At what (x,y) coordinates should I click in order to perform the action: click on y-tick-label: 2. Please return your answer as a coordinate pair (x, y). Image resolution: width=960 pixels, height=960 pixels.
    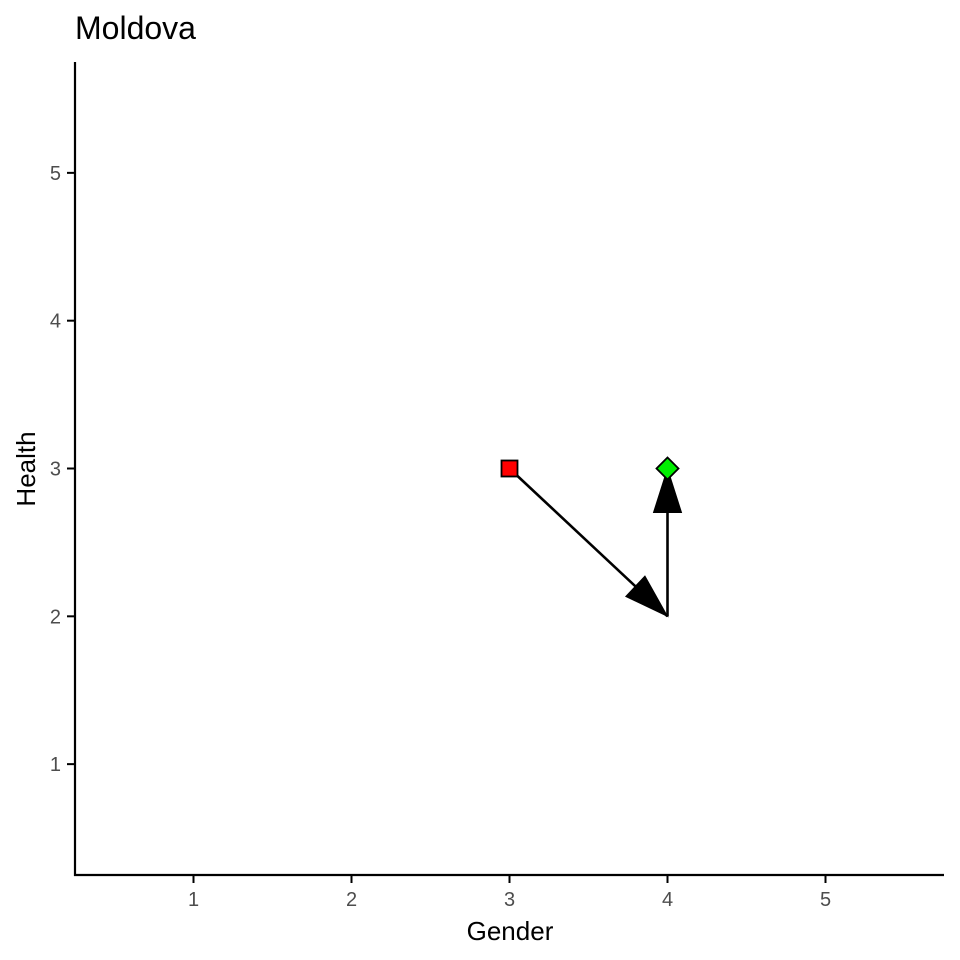
    Looking at the image, I should click on (55, 617).